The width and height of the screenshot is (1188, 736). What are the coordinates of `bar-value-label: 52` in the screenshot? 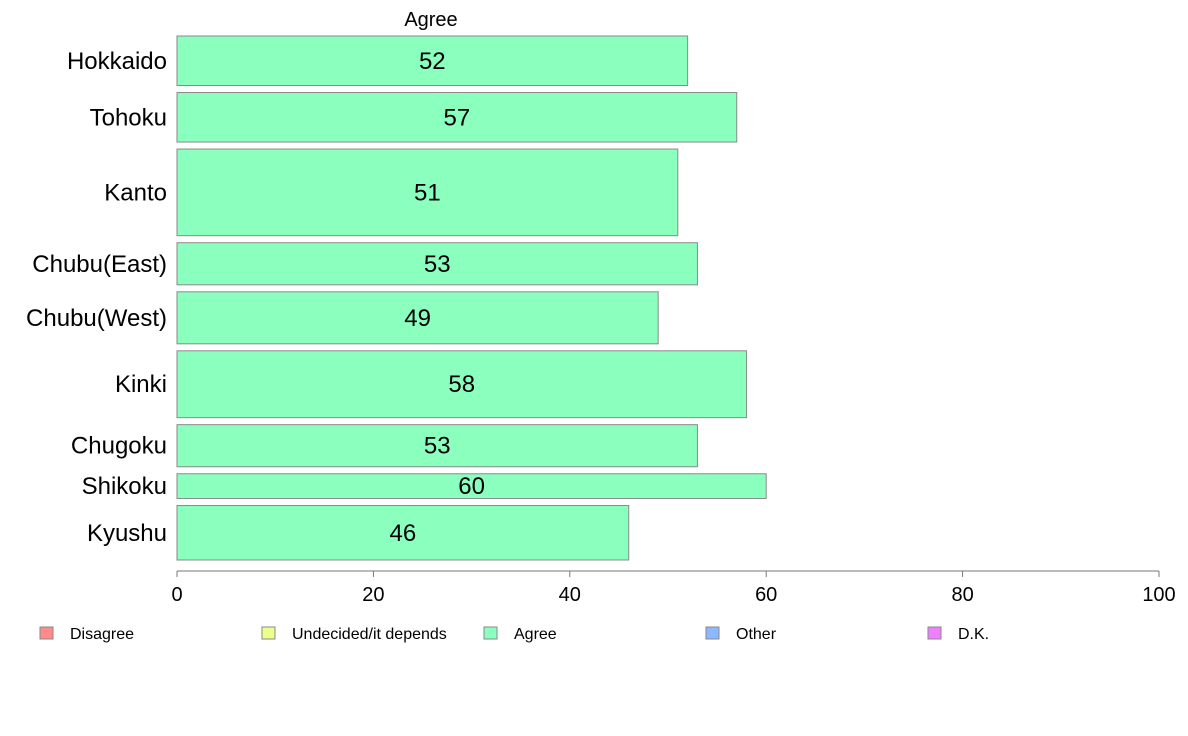 It's located at (432, 61).